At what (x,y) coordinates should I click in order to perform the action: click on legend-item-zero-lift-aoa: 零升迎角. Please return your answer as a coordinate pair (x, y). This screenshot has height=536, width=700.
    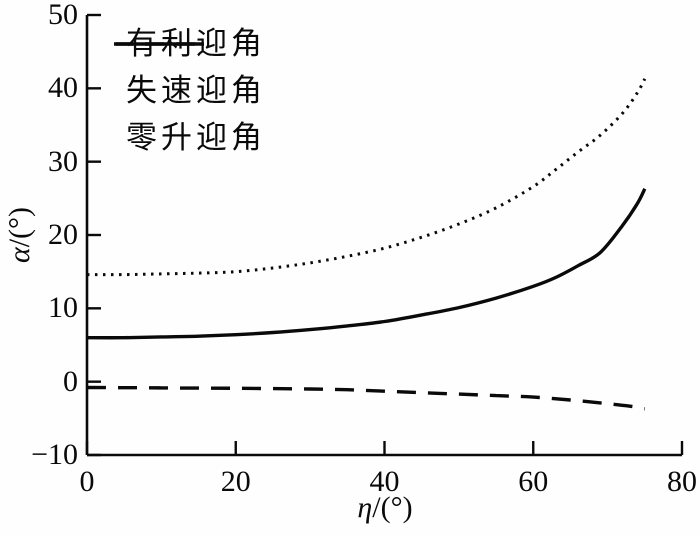
    Looking at the image, I should click on (189, 99).